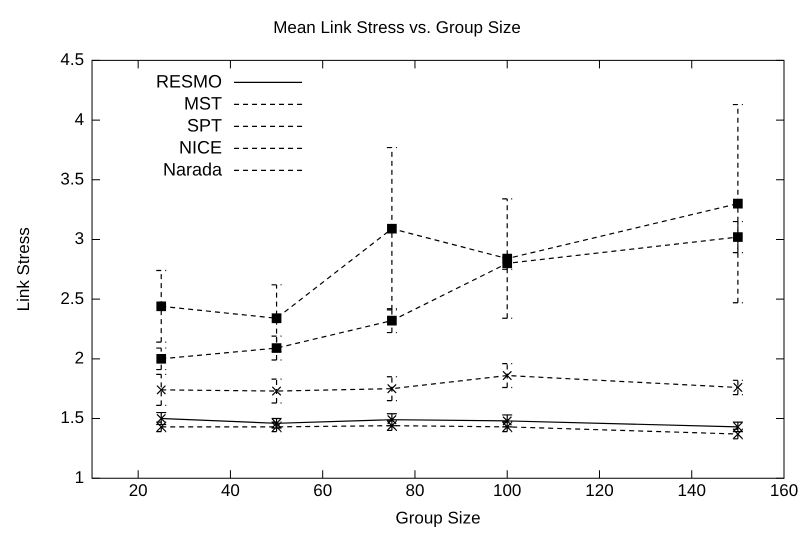 The image size is (812, 543). I want to click on x-tick-label: 100, so click(507, 490).